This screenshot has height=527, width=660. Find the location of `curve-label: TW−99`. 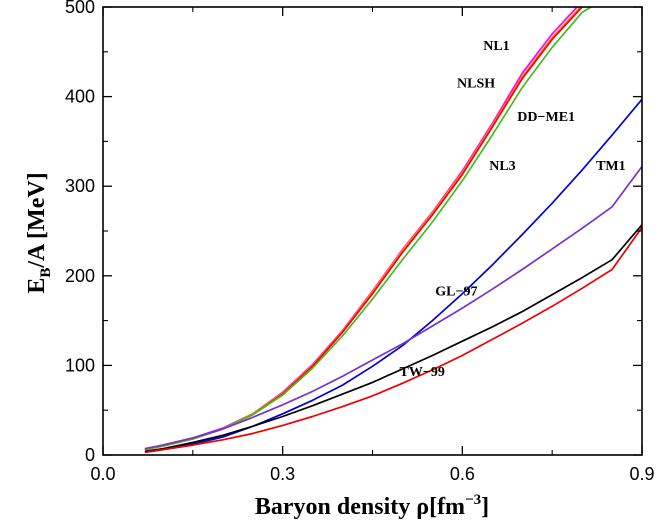

curve-label: TW−99 is located at coordinates (422, 372).